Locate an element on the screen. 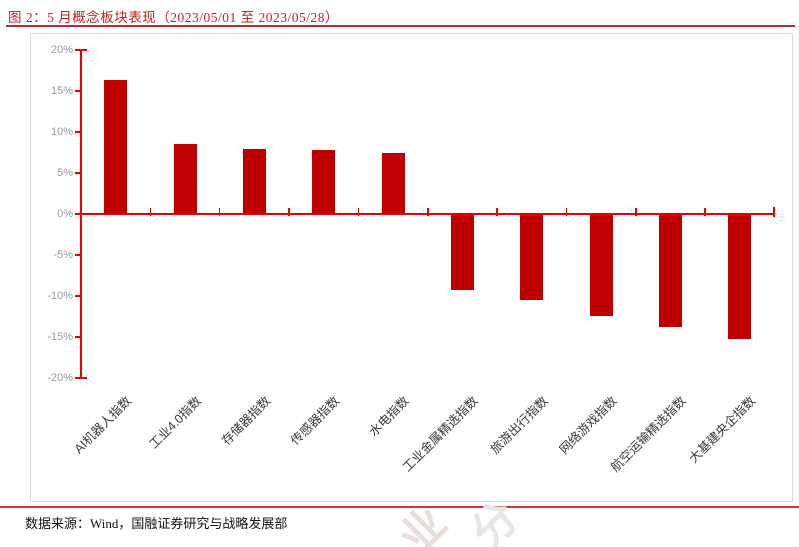 This screenshot has width=799, height=547. footer-divider-line is located at coordinates (399, 507).